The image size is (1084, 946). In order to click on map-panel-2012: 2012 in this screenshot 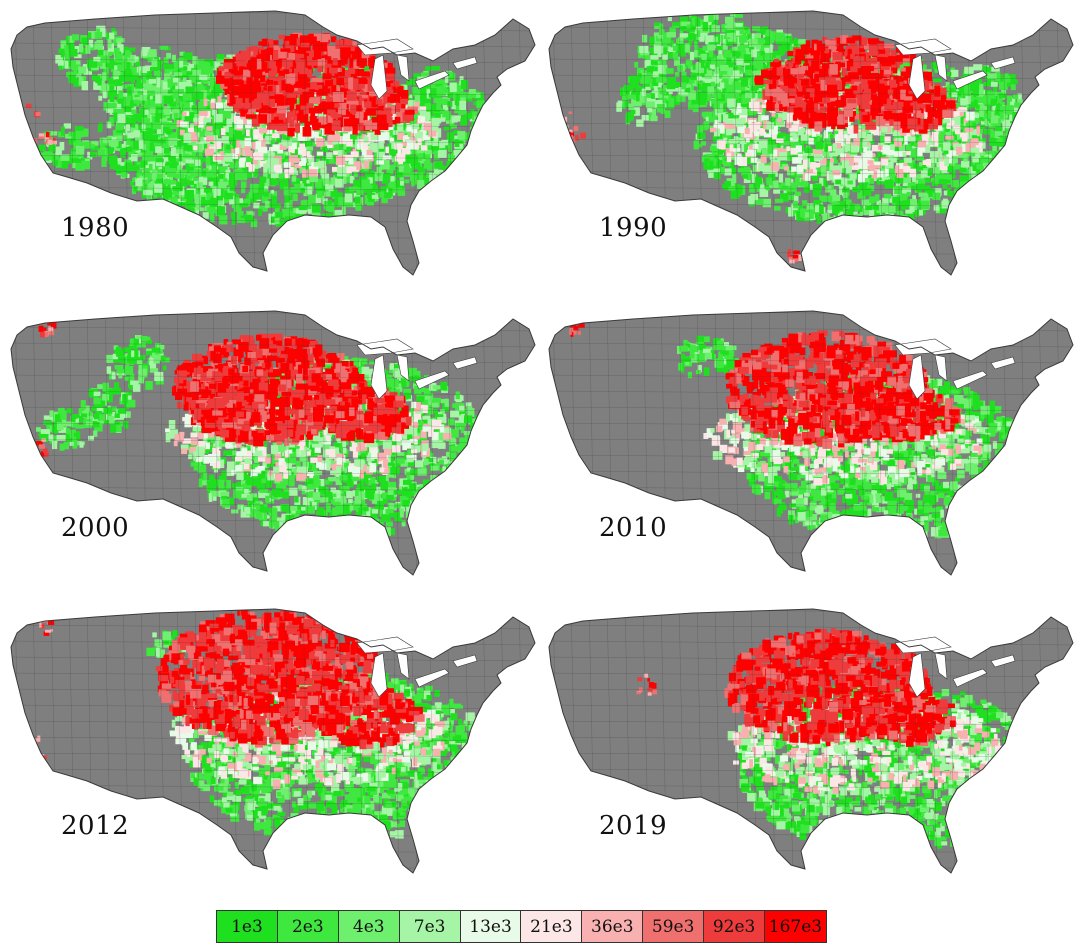, I will do `click(272, 742)`.